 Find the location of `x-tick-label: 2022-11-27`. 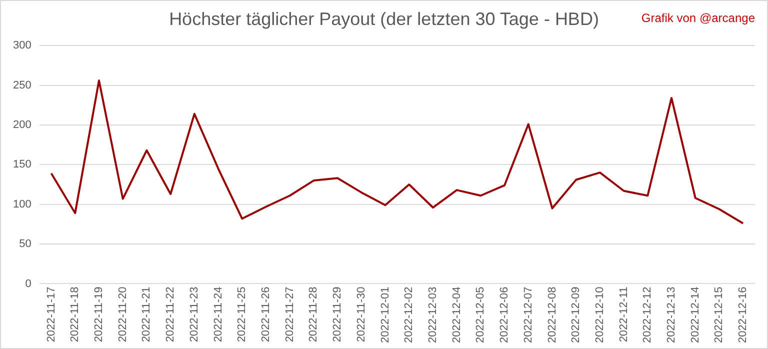

x-tick-label: 2022-11-27 is located at coordinates (290, 314).